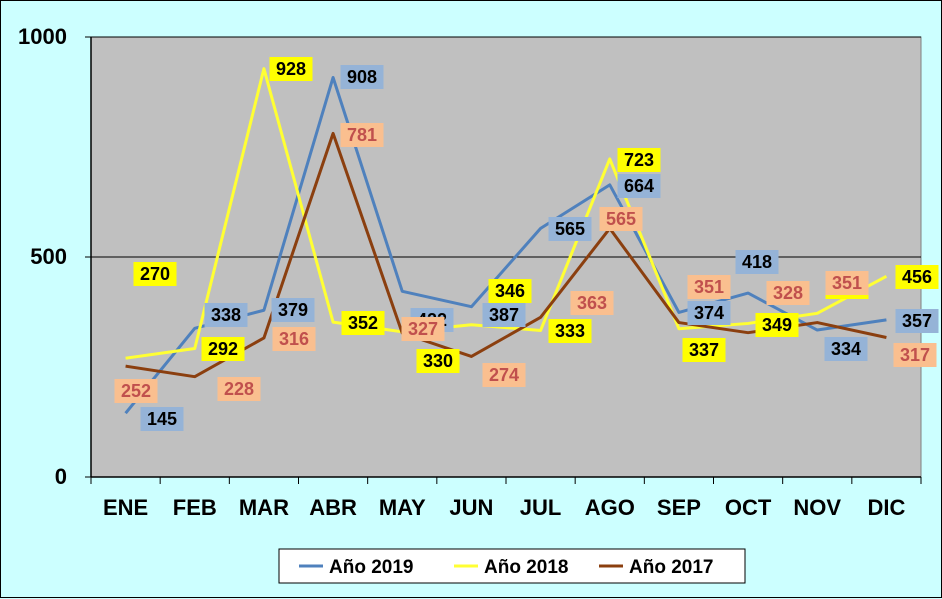 The height and width of the screenshot is (599, 942). I want to click on data-label-text: 334, so click(846, 349).